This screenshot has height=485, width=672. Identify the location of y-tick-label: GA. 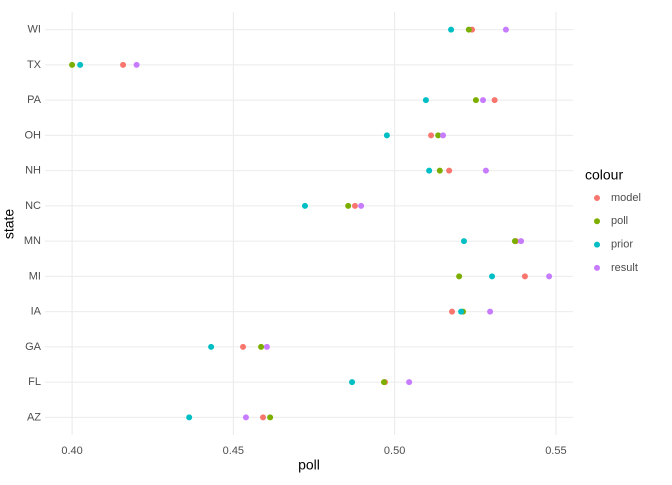
(33, 347).